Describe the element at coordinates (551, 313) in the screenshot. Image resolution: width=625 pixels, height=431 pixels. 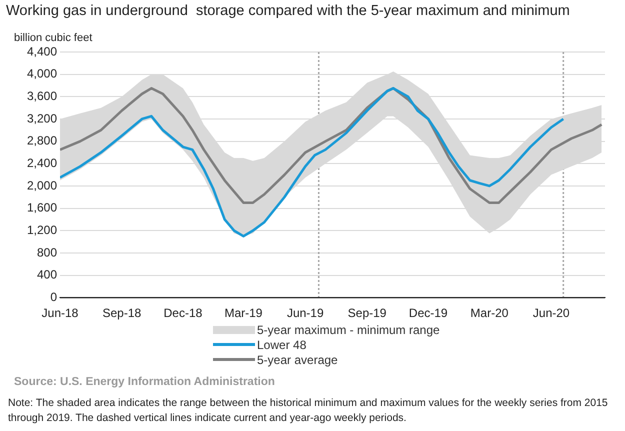
I see `x-tick-label: Jun-20` at that location.